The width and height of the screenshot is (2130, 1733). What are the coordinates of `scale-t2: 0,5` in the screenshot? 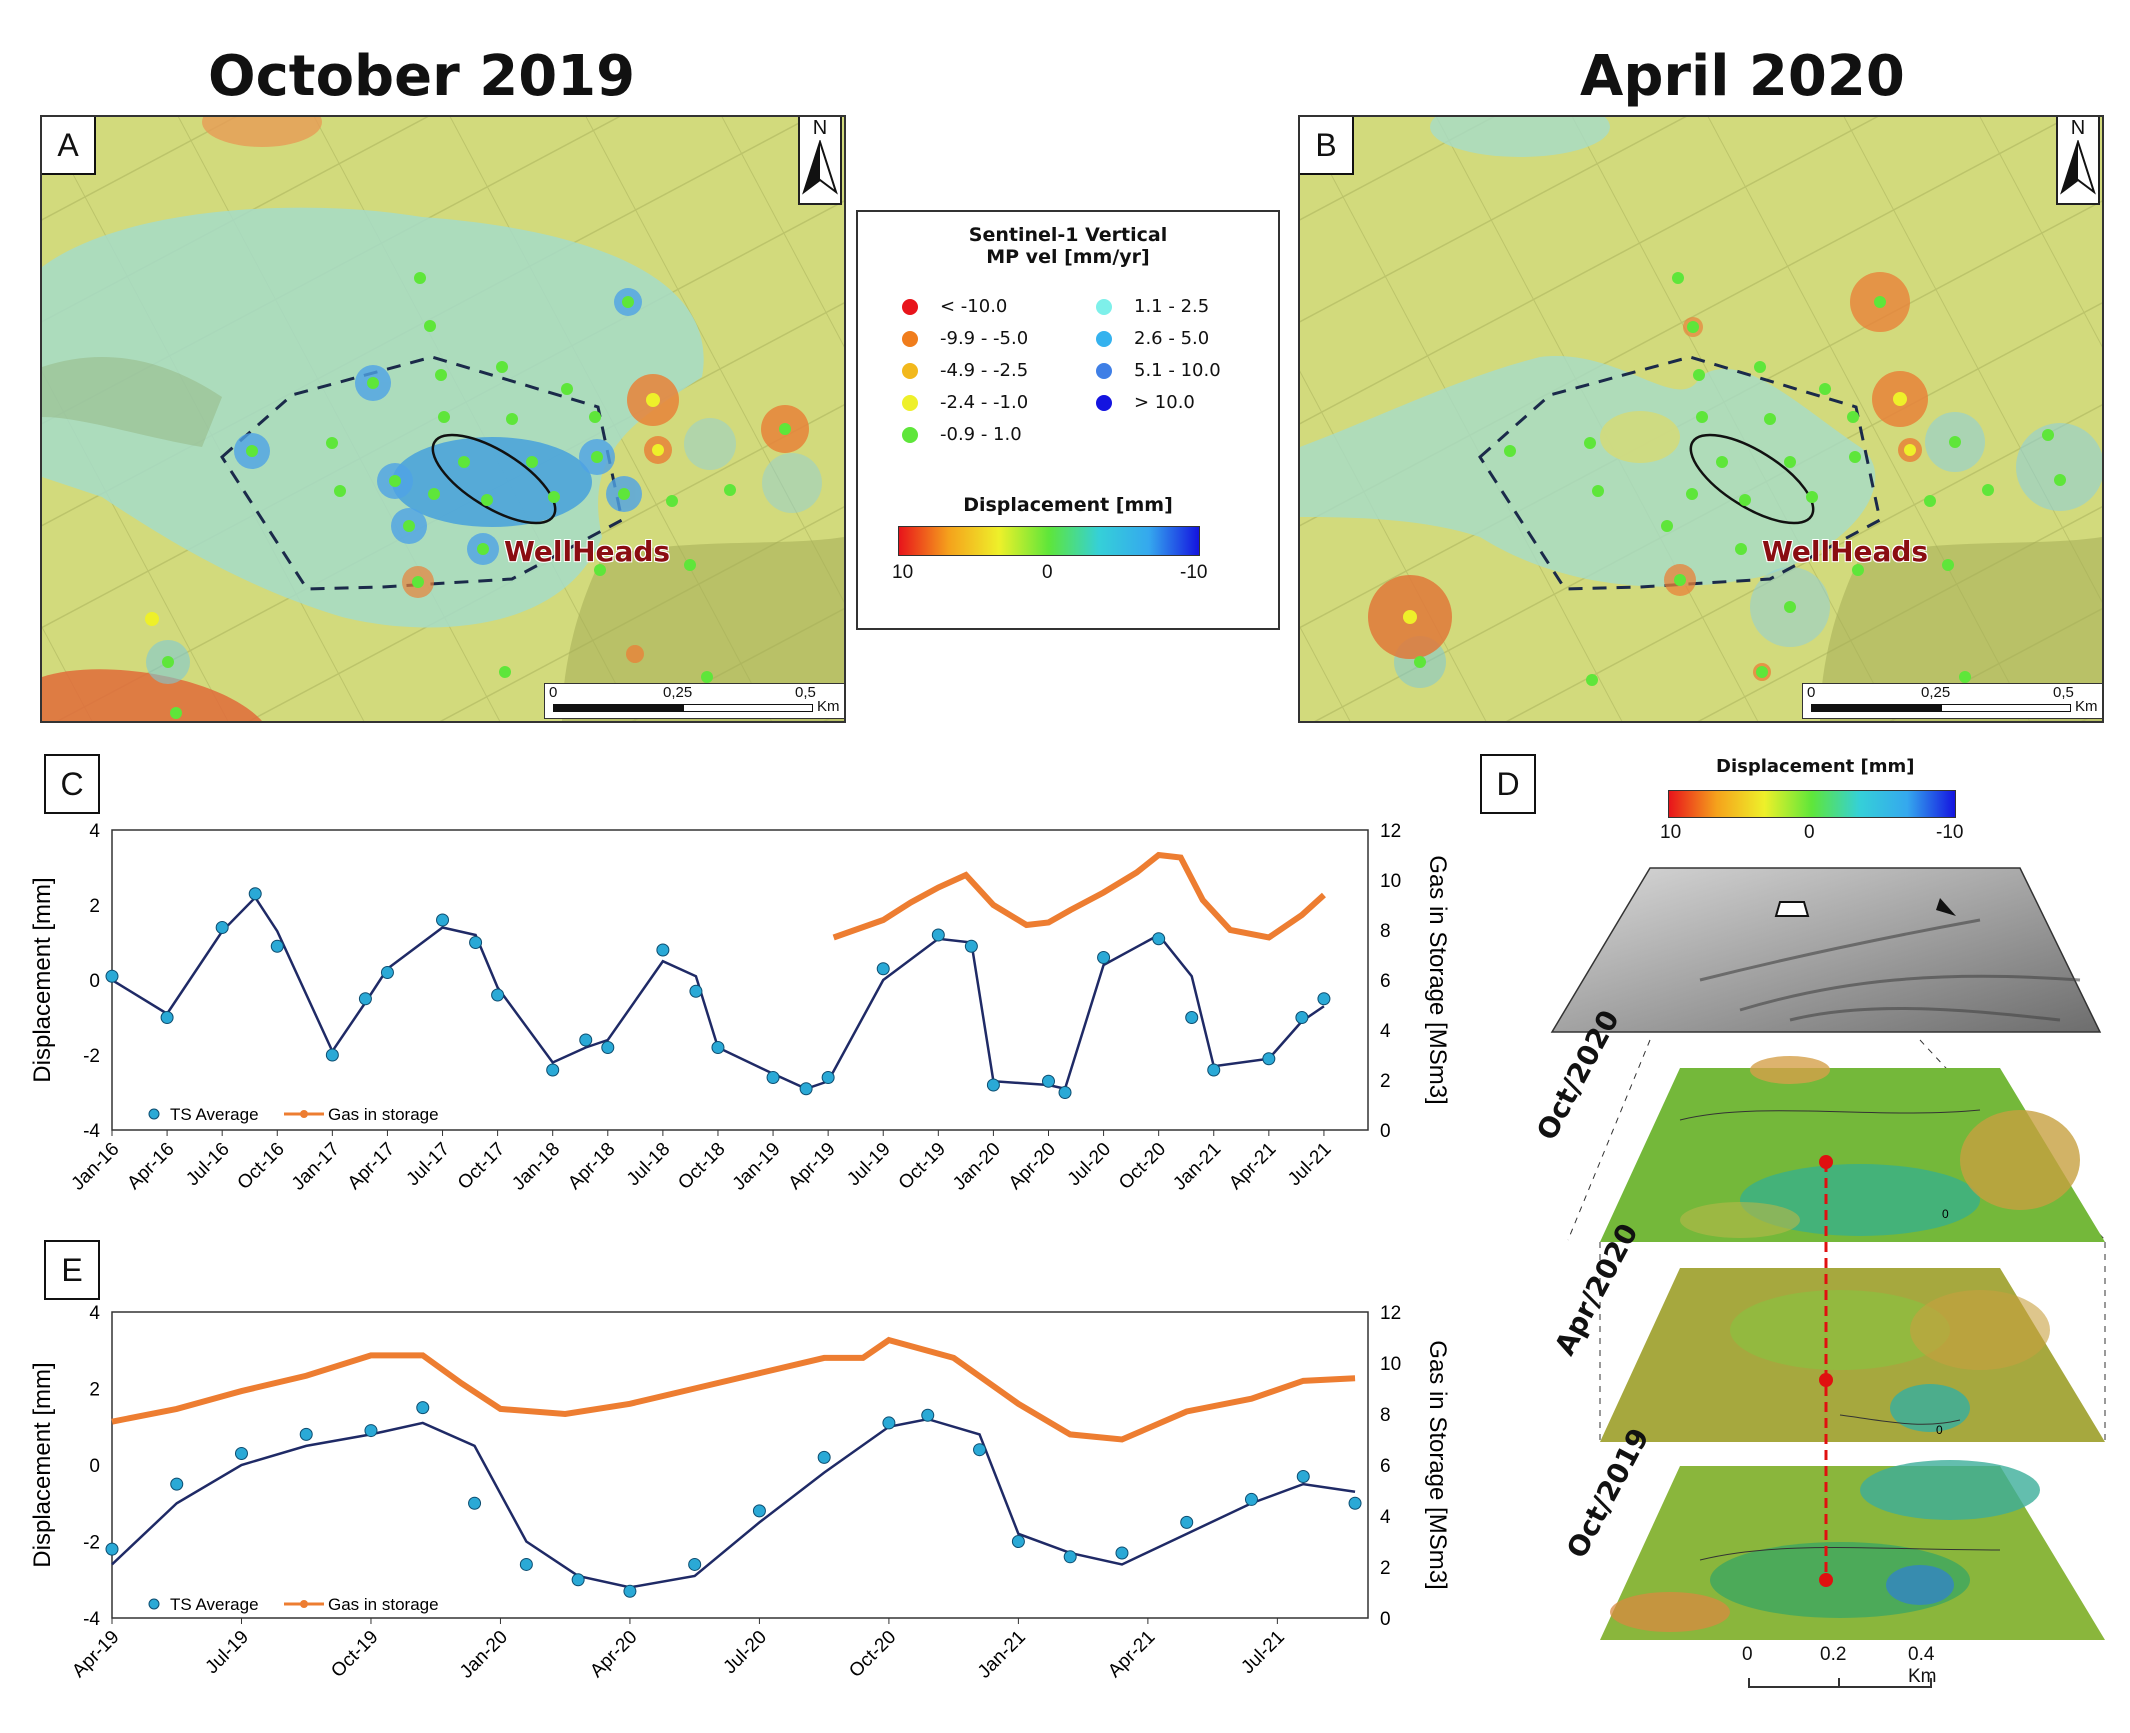 It's located at (2063, 692).